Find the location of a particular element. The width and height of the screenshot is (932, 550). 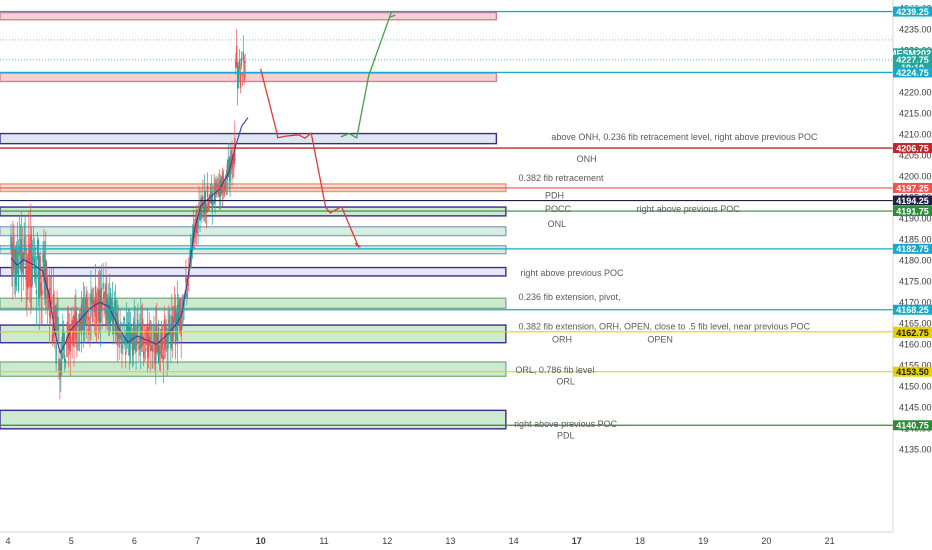

price-tag-label: 4182.75 is located at coordinates (912, 249).